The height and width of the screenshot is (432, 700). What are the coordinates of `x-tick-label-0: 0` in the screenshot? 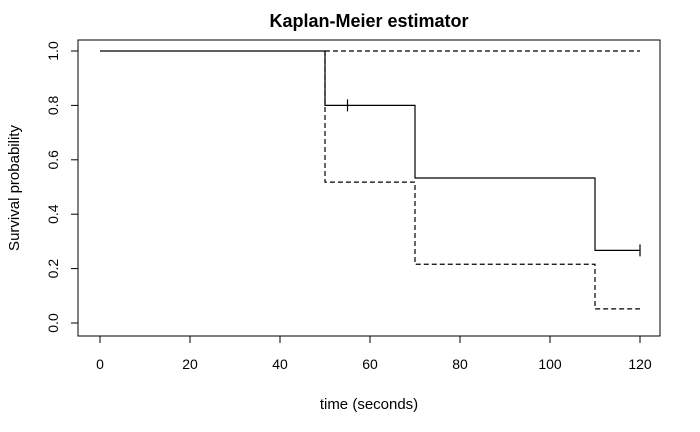 It's located at (100, 364).